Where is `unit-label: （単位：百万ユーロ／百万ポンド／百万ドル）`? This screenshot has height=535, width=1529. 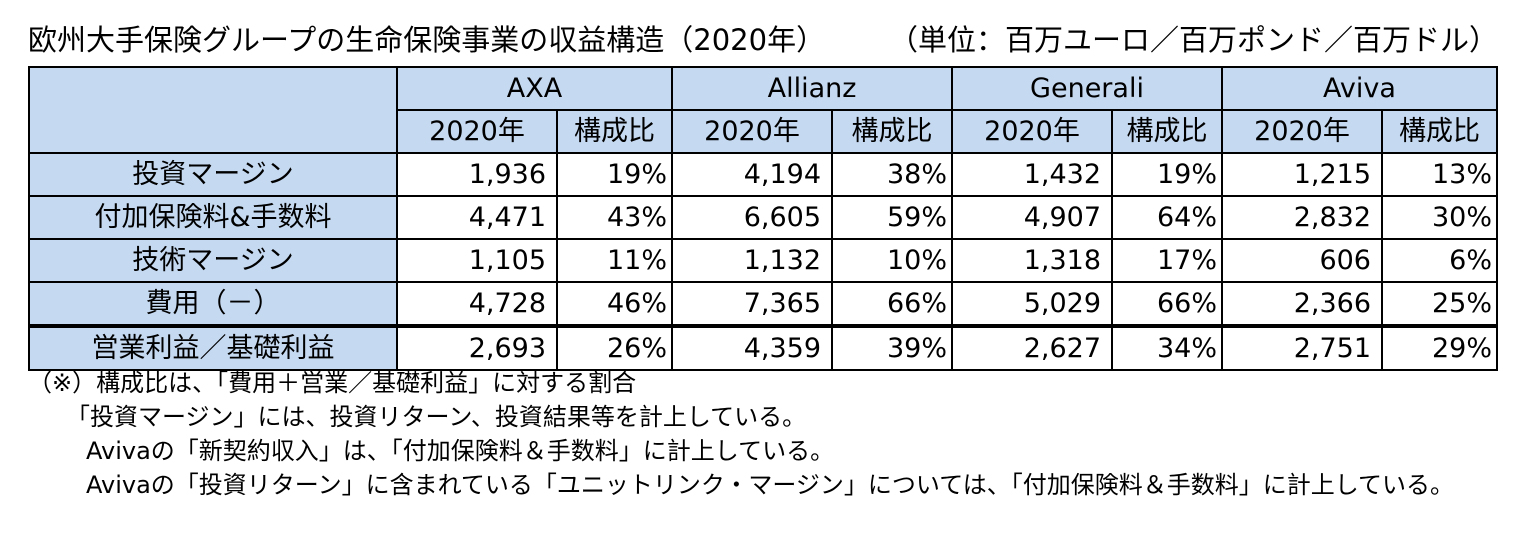
unit-label: （単位：百万ユーロ／百万ポンド／百万ドル） is located at coordinates (1193, 40).